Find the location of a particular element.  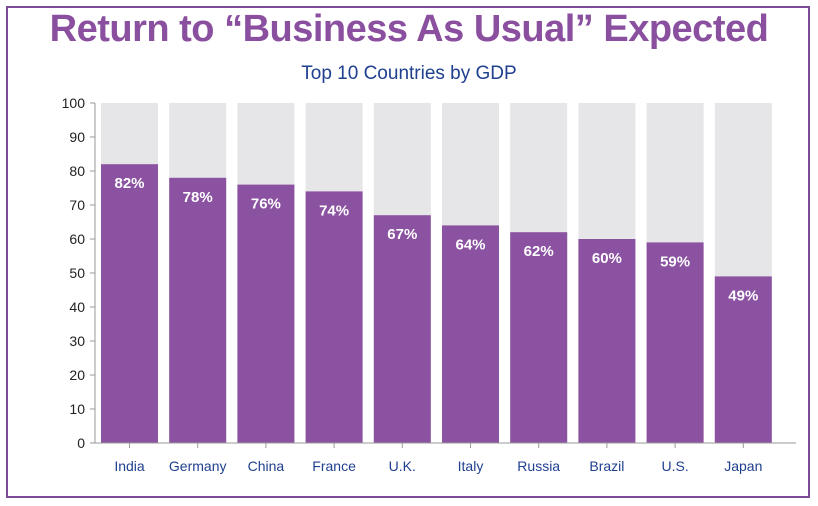

x-tick-label: China is located at coordinates (266, 466).